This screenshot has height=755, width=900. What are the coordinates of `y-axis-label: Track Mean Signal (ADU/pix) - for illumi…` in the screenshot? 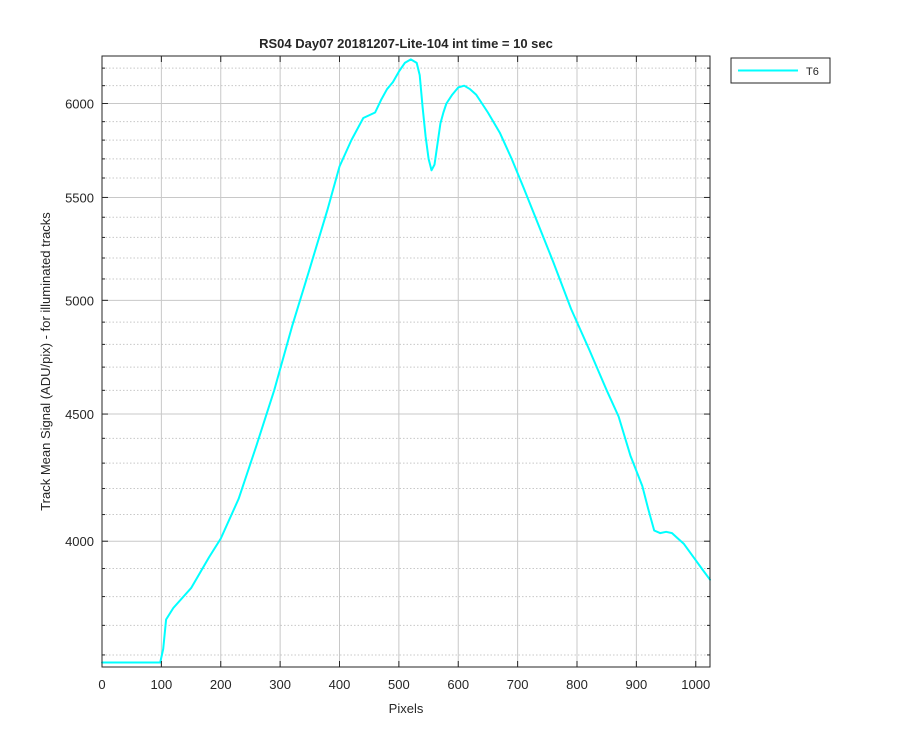 It's located at (45, 361).